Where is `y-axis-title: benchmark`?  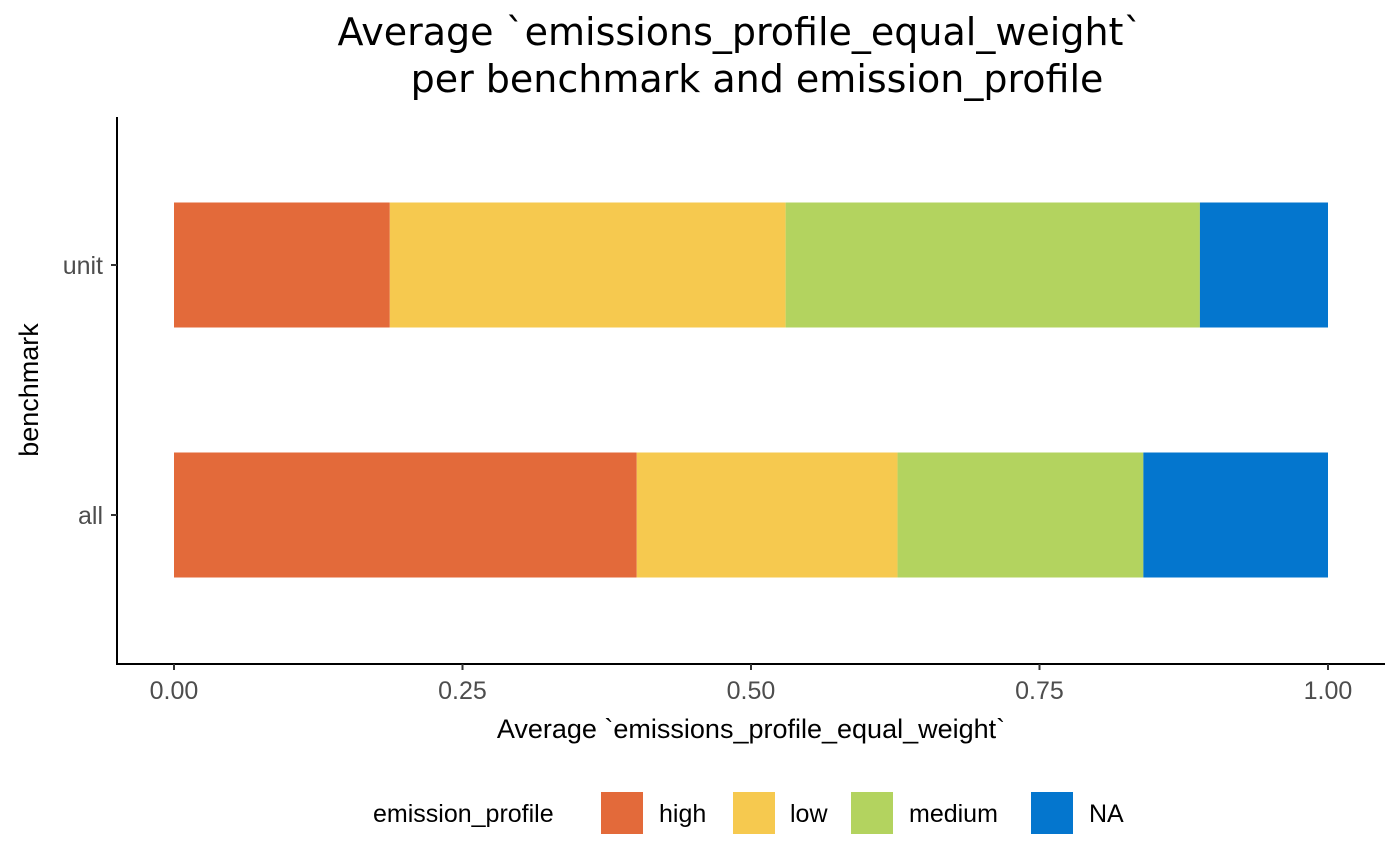
y-axis-title: benchmark is located at coordinates (29, 390).